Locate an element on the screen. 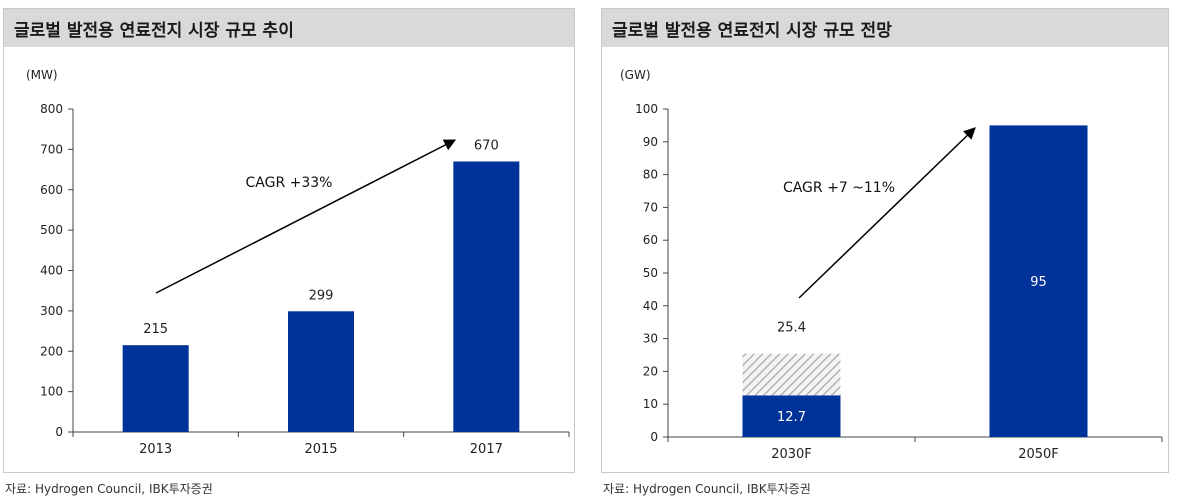  y-tick-label: 30 is located at coordinates (650, 339).